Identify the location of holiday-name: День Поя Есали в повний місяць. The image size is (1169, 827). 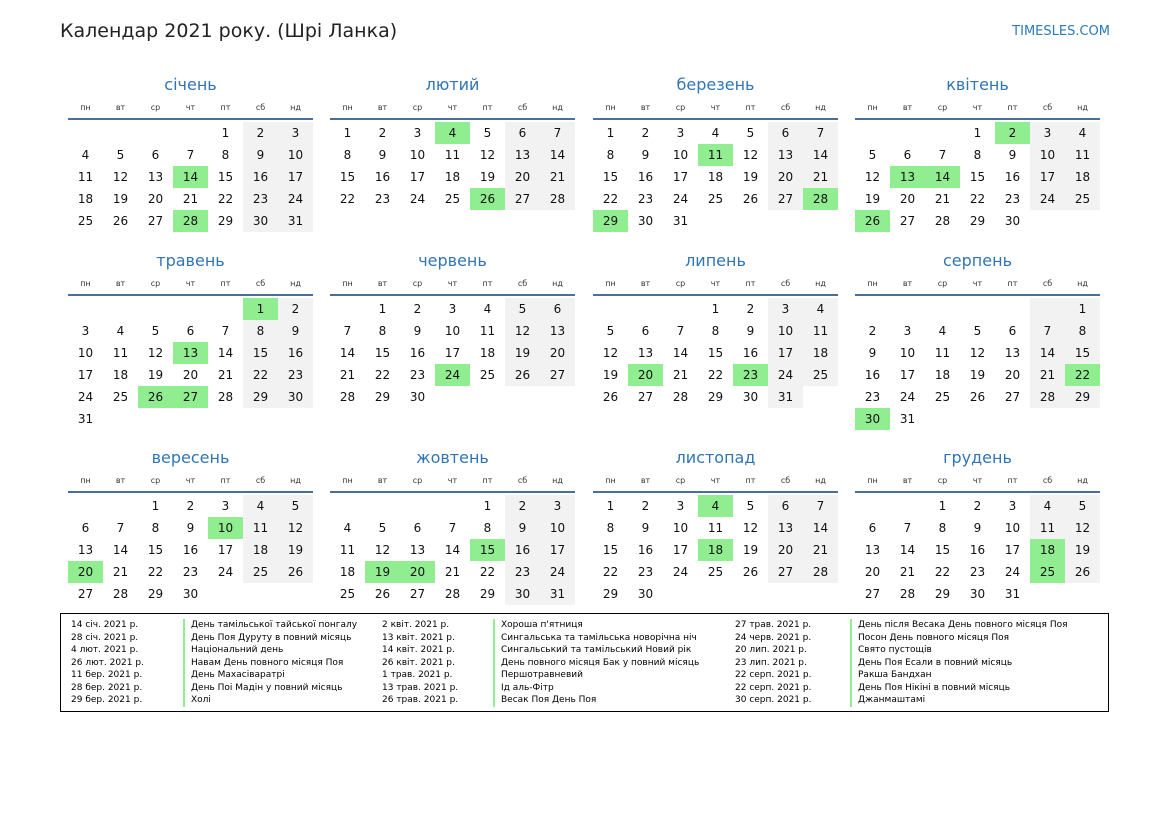
(931, 662).